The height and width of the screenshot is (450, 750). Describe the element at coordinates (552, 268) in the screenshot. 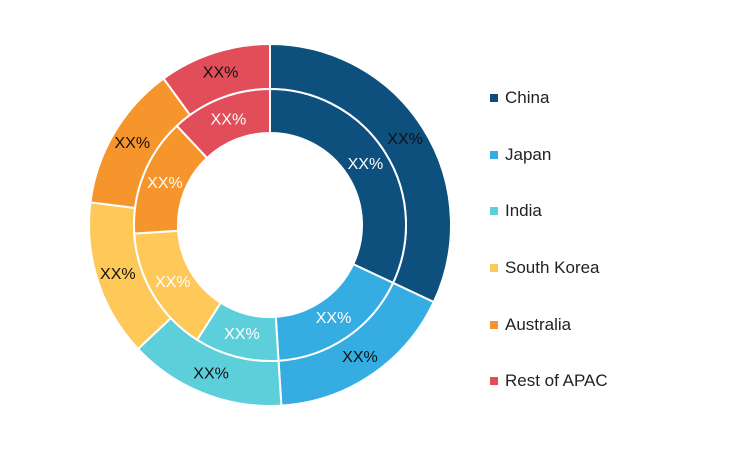

I see `legend-label: South Korea` at that location.